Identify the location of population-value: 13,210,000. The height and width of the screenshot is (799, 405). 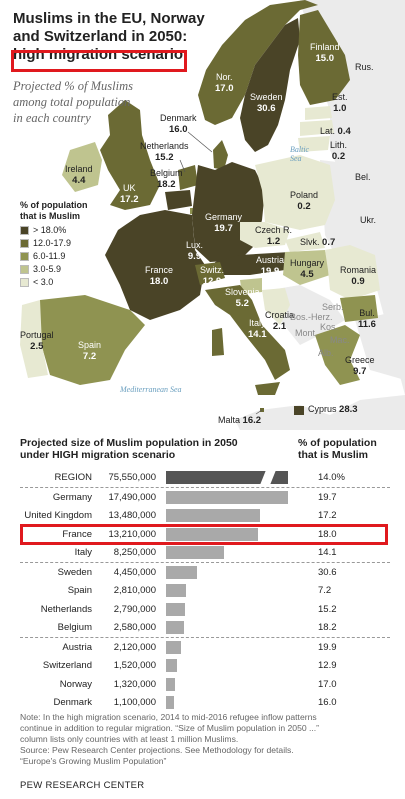
(132, 534).